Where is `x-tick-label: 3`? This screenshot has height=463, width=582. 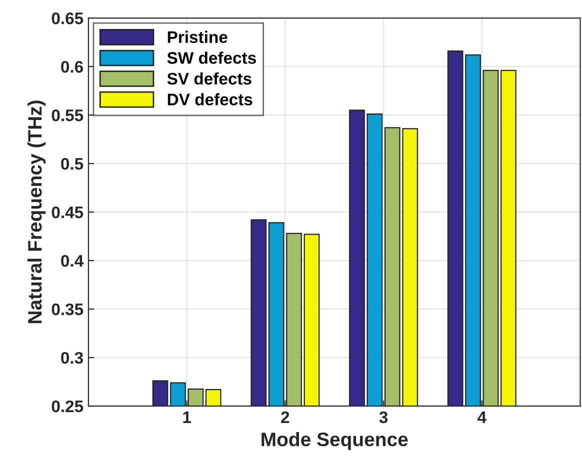
x-tick-label: 3 is located at coordinates (383, 417).